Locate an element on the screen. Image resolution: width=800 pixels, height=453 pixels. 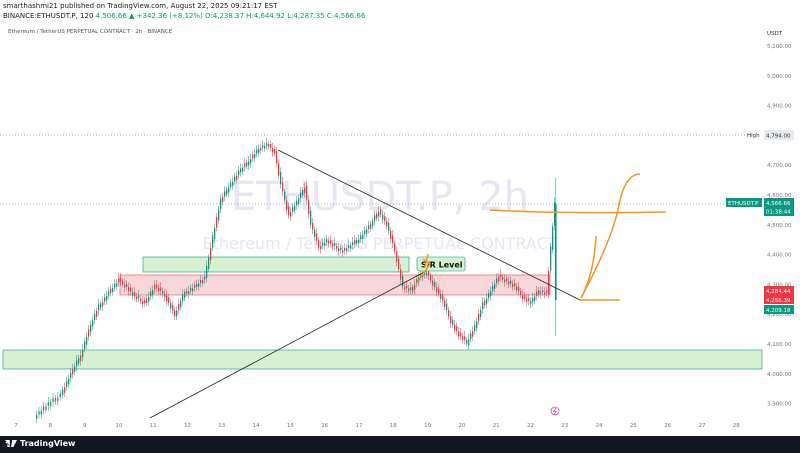
time-tick-label: 20 is located at coordinates (461, 426).